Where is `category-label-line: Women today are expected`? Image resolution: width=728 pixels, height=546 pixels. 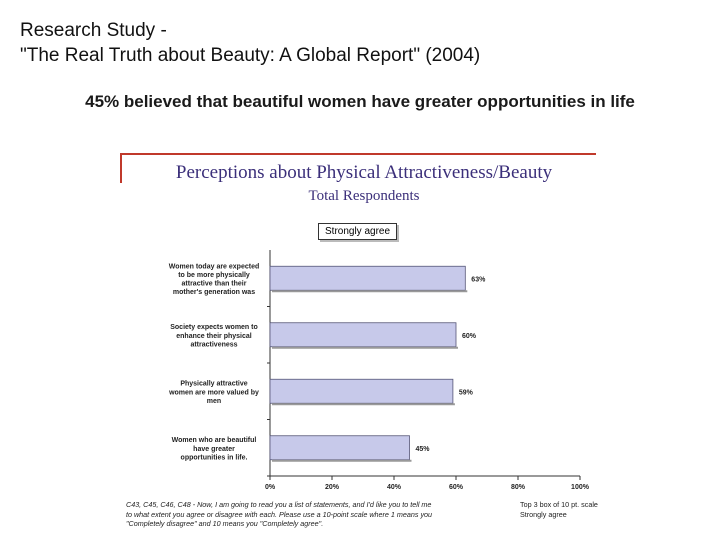 category-label-line: Women today are expected is located at coordinates (214, 266).